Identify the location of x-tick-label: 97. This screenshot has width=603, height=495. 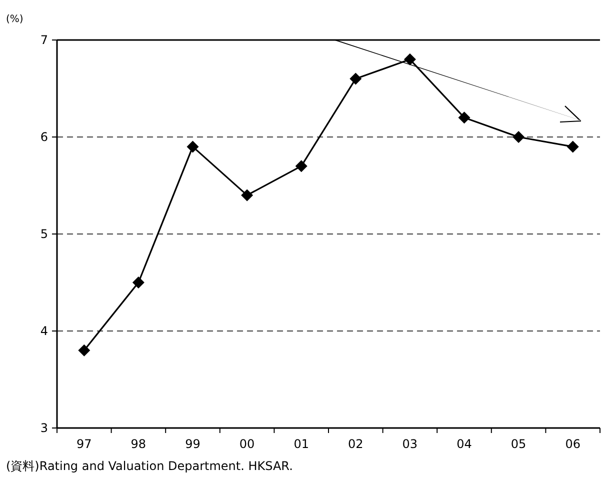
(84, 444).